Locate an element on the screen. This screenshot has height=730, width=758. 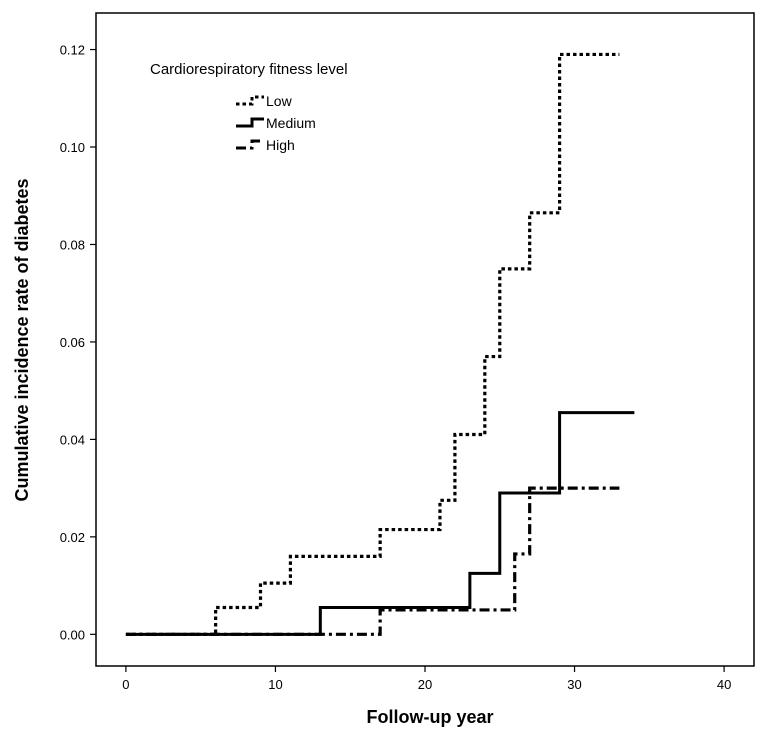
y-tick-label: 0.10 is located at coordinates (72, 147).